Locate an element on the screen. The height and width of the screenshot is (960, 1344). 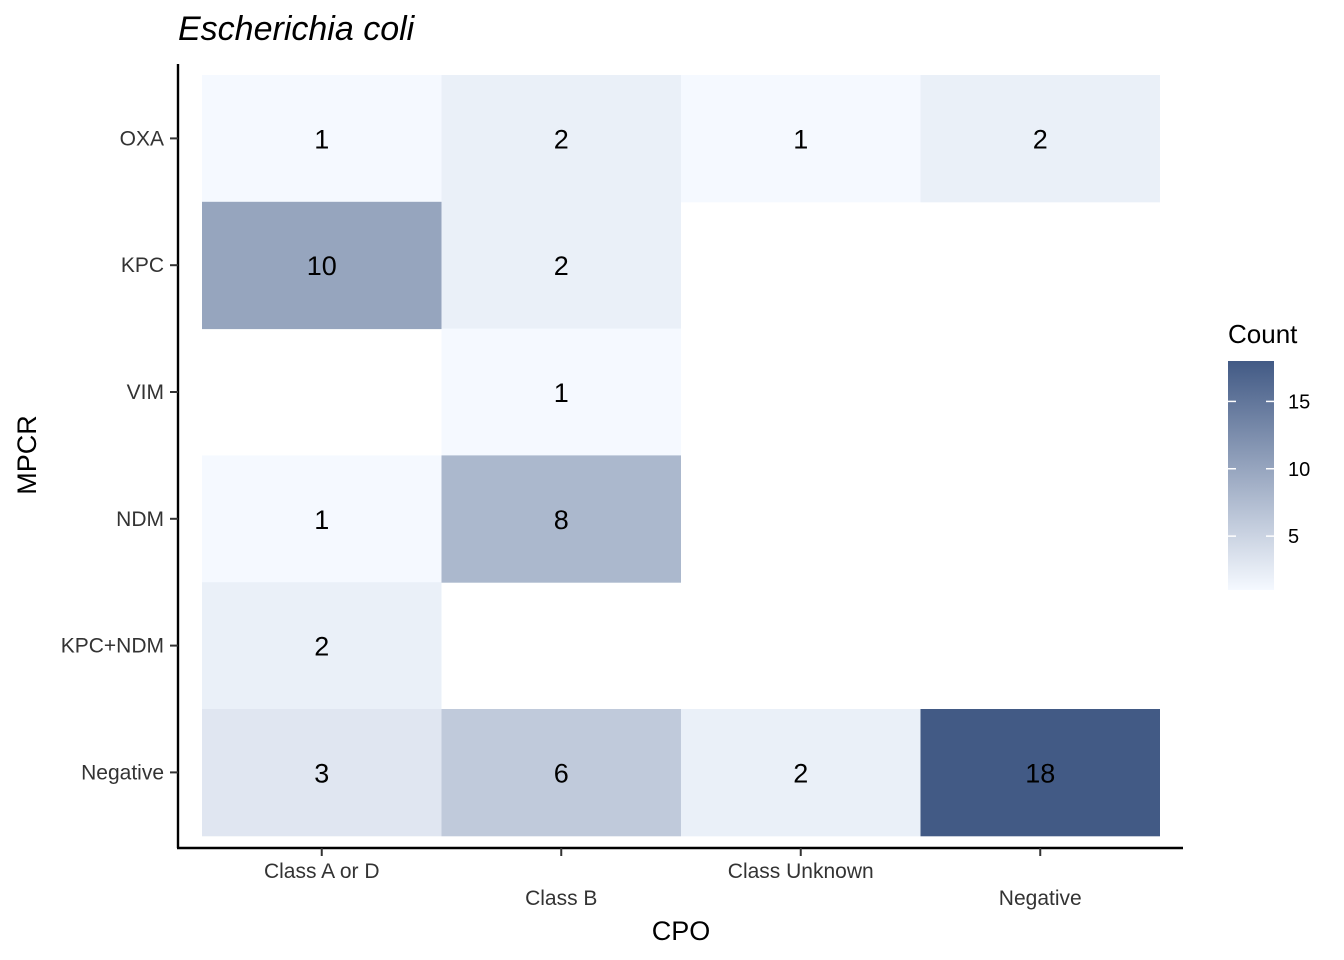
legend-tick-label: 15 is located at coordinates (1299, 402).